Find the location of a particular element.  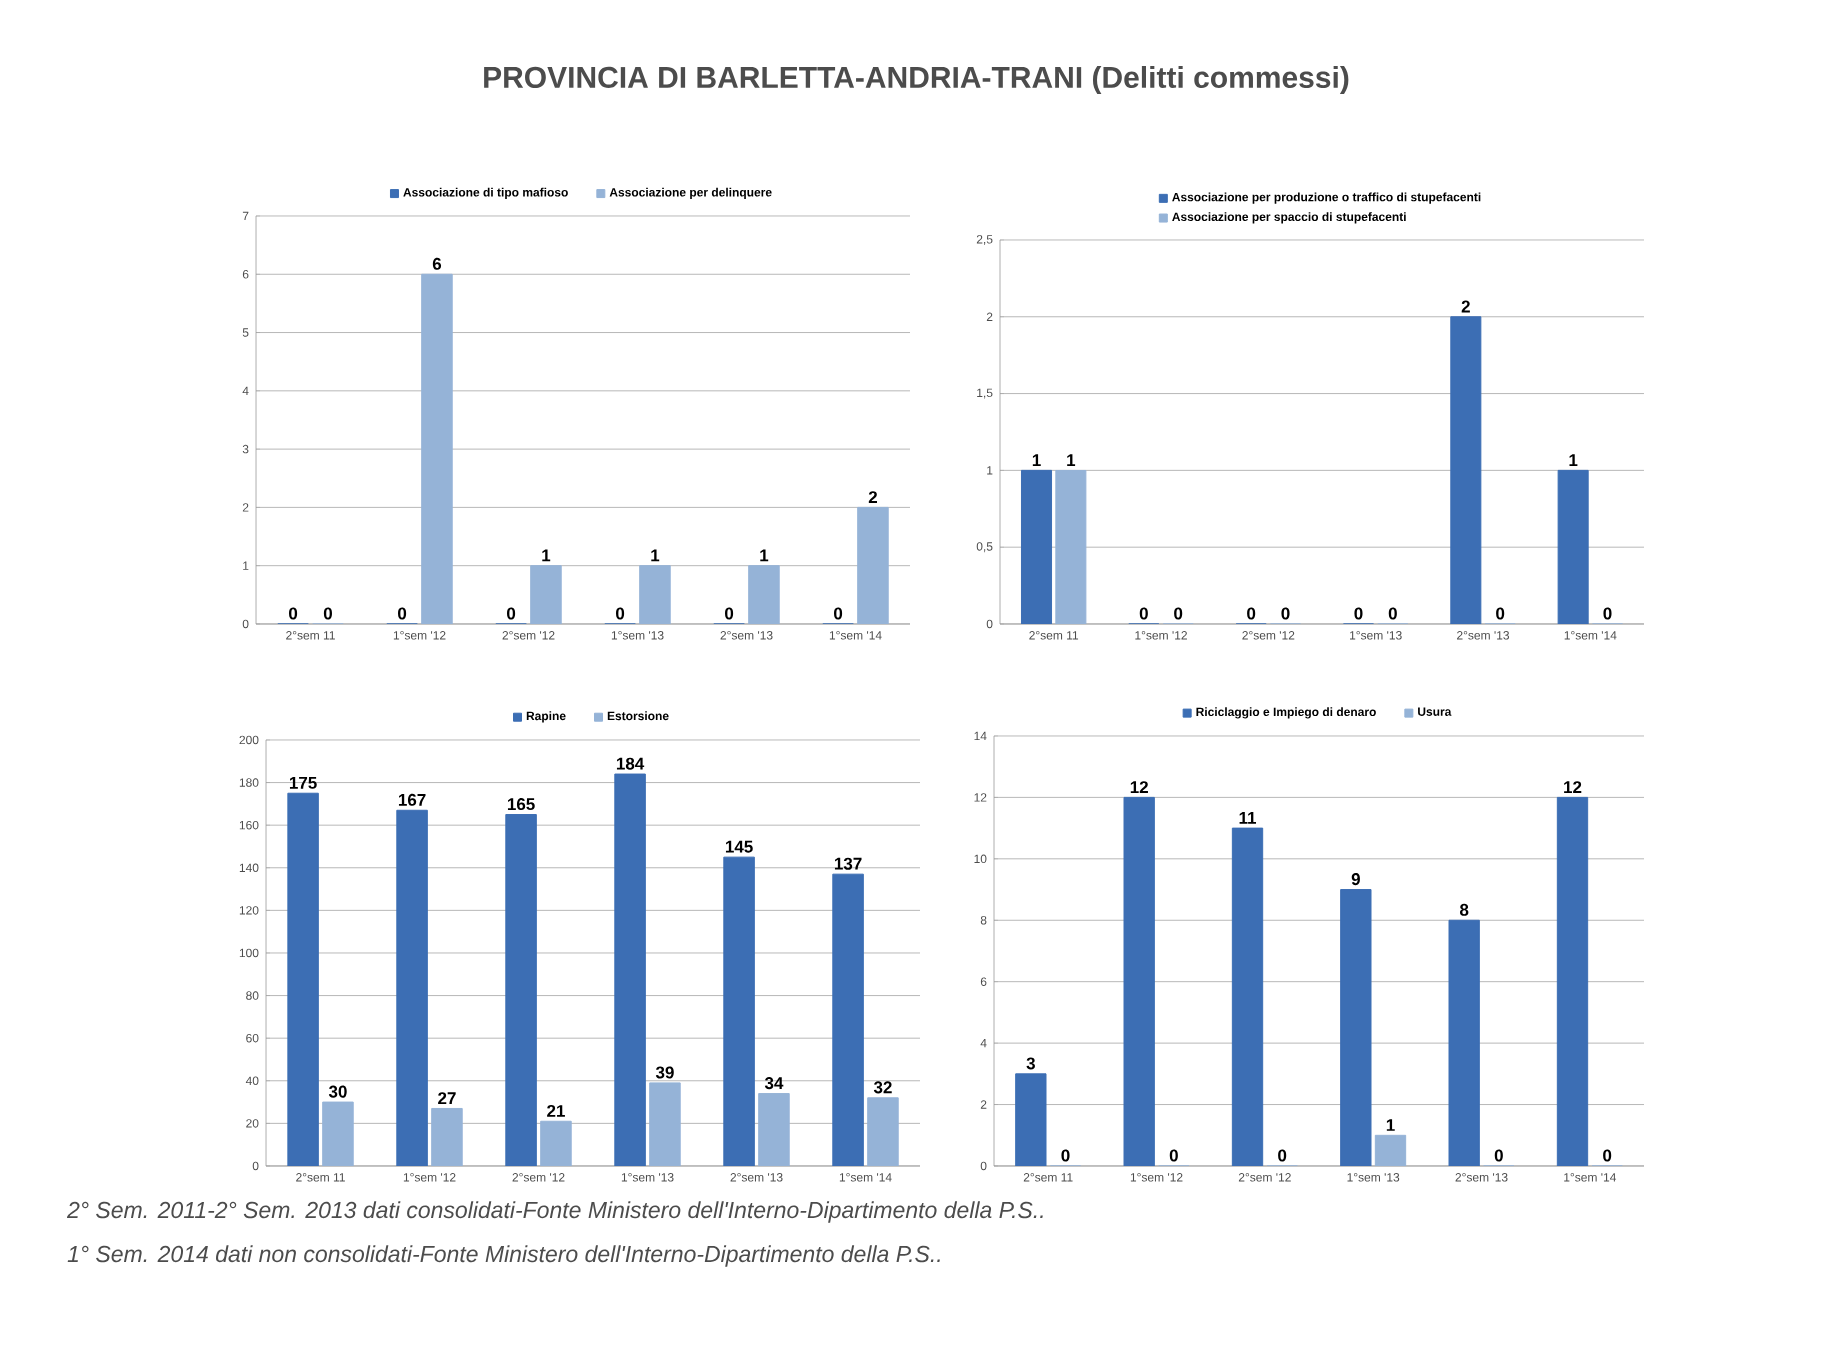

data-label: 39 is located at coordinates (664, 1072).